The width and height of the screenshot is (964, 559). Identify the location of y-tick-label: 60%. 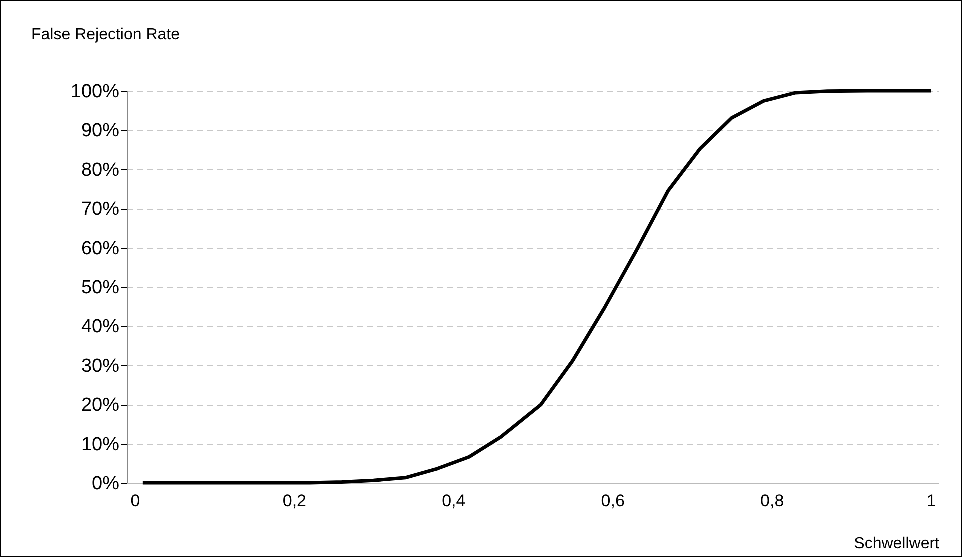
(100, 249).